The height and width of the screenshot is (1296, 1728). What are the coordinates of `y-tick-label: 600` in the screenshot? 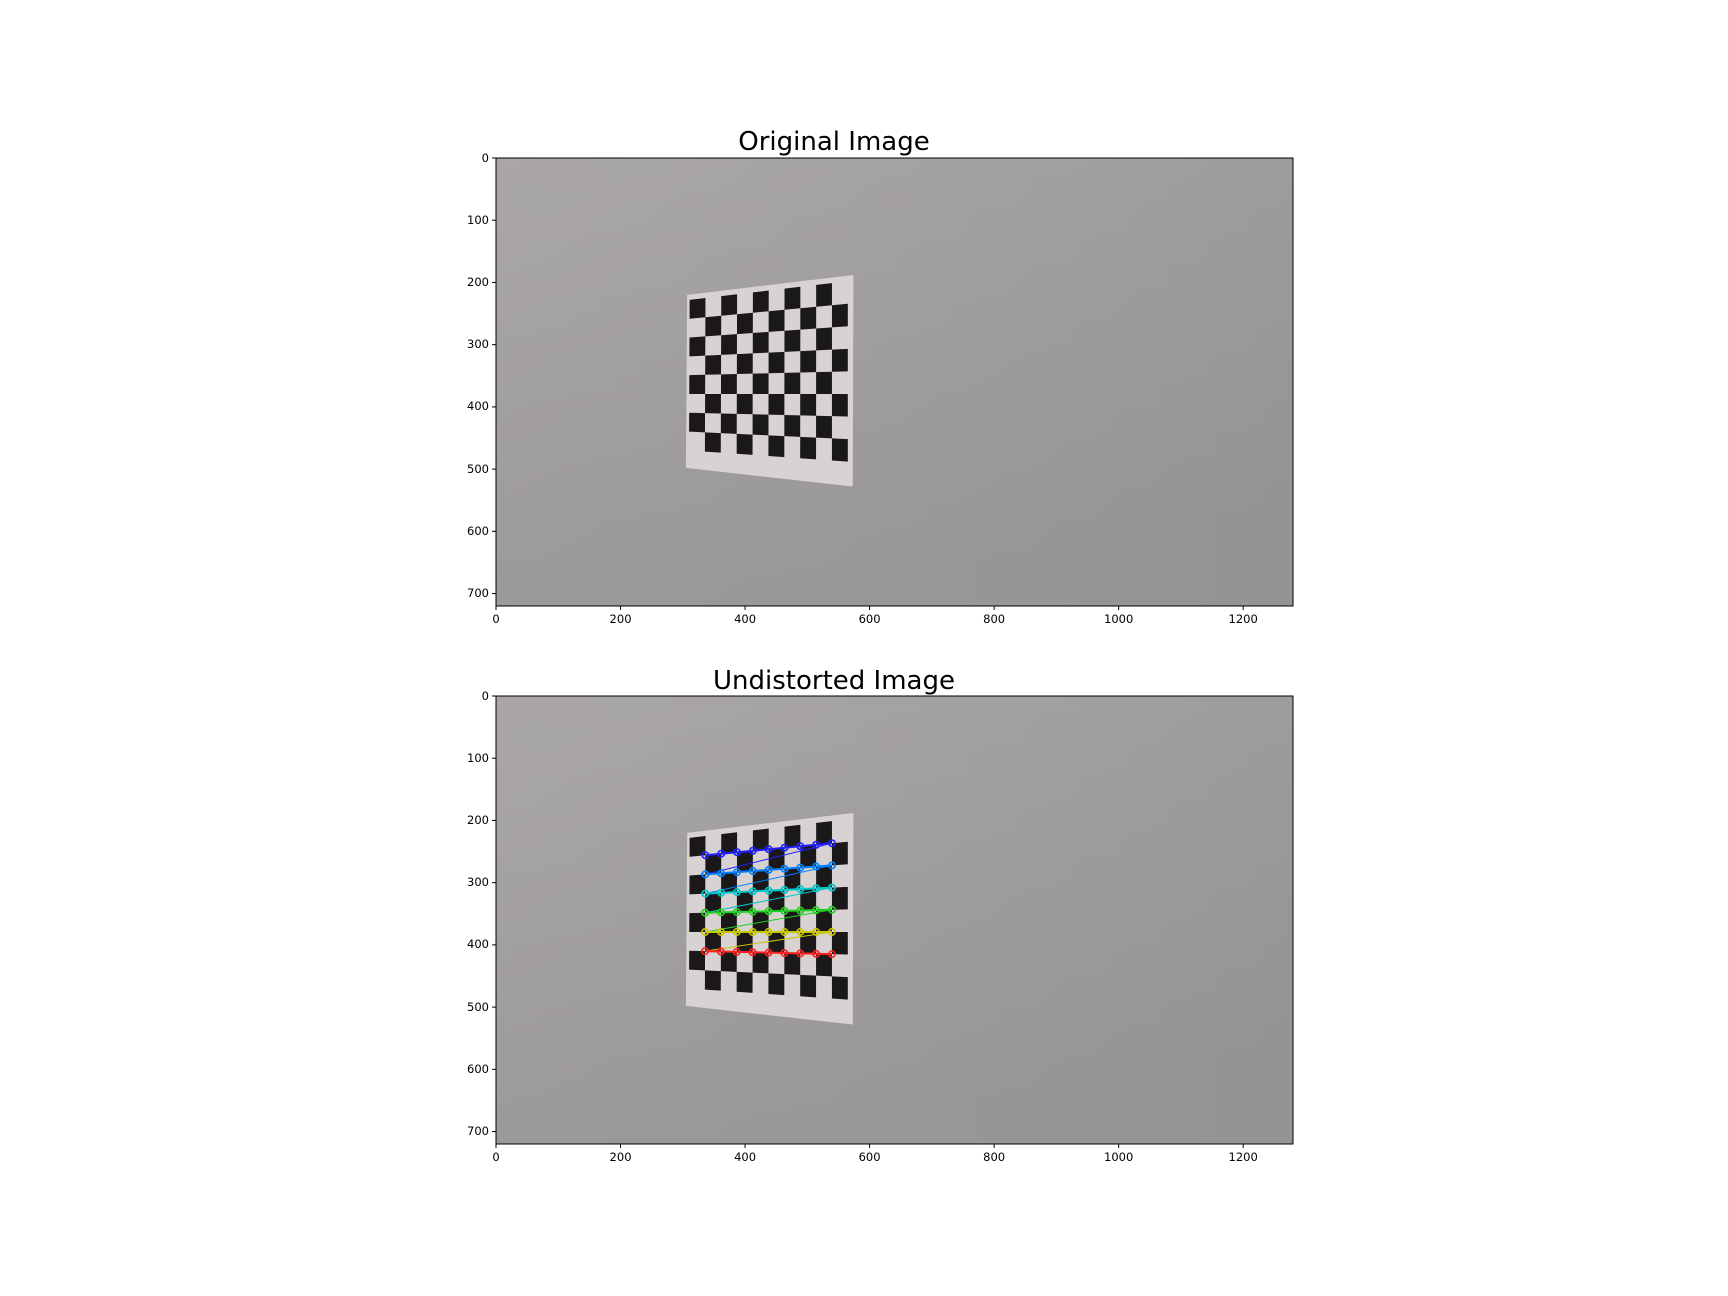 It's located at (478, 1068).